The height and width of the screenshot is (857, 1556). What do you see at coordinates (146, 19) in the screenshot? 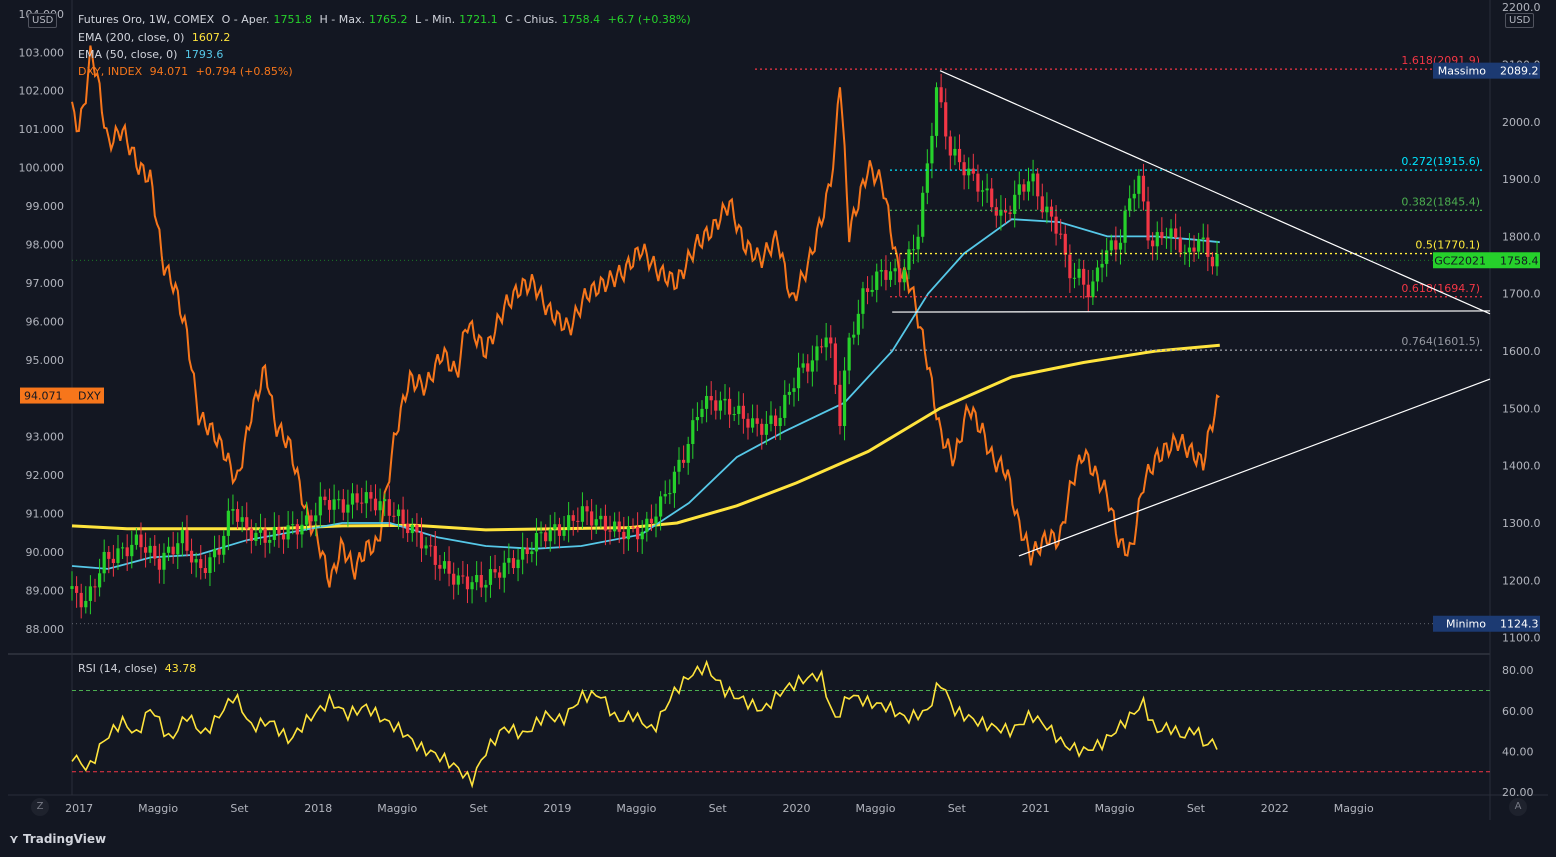
I see `symbol-title: Futures Oro, 1W, COMEX` at bounding box center [146, 19].